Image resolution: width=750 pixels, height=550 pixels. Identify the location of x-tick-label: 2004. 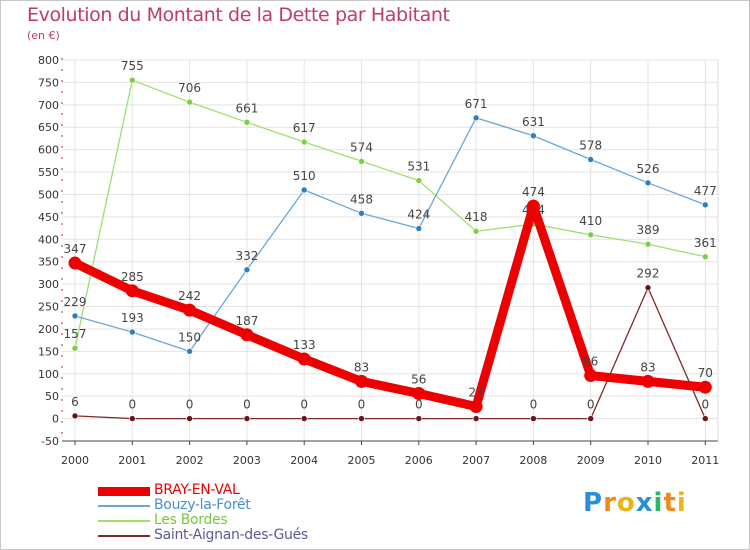
(304, 460).